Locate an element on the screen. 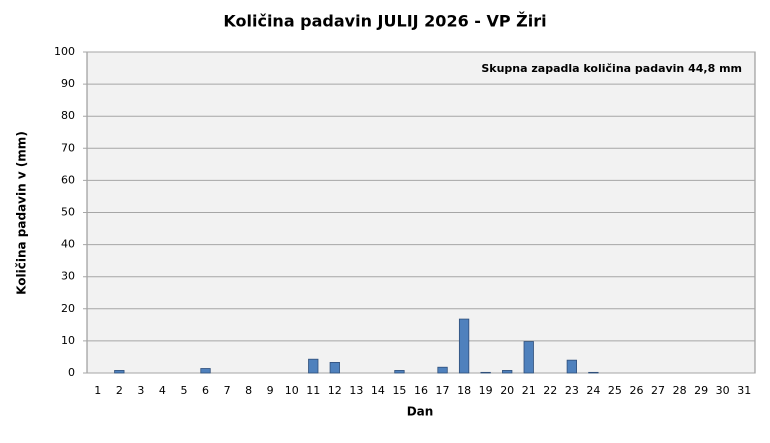 The width and height of the screenshot is (770, 443). x-tick-label: 27 is located at coordinates (658, 390).